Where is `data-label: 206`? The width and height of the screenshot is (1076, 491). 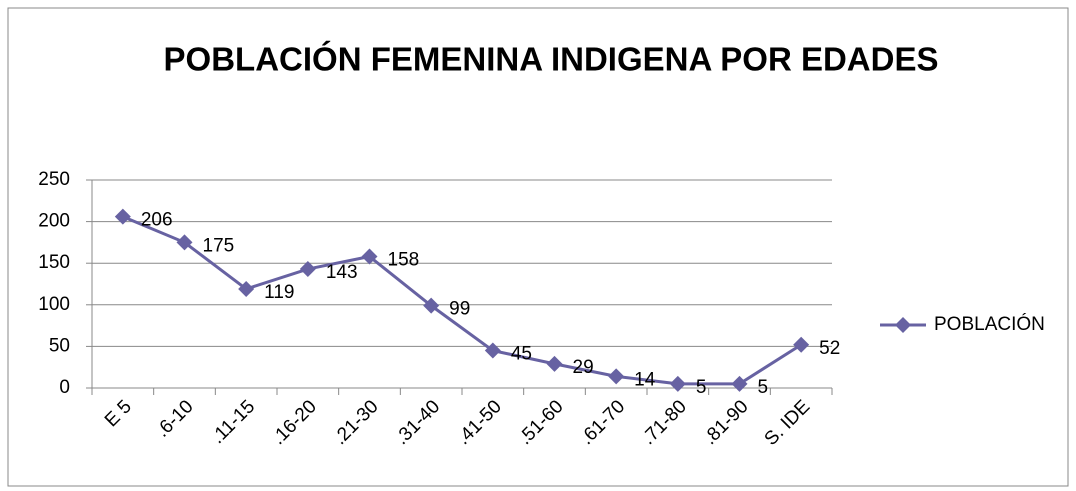 data-label: 206 is located at coordinates (157, 220).